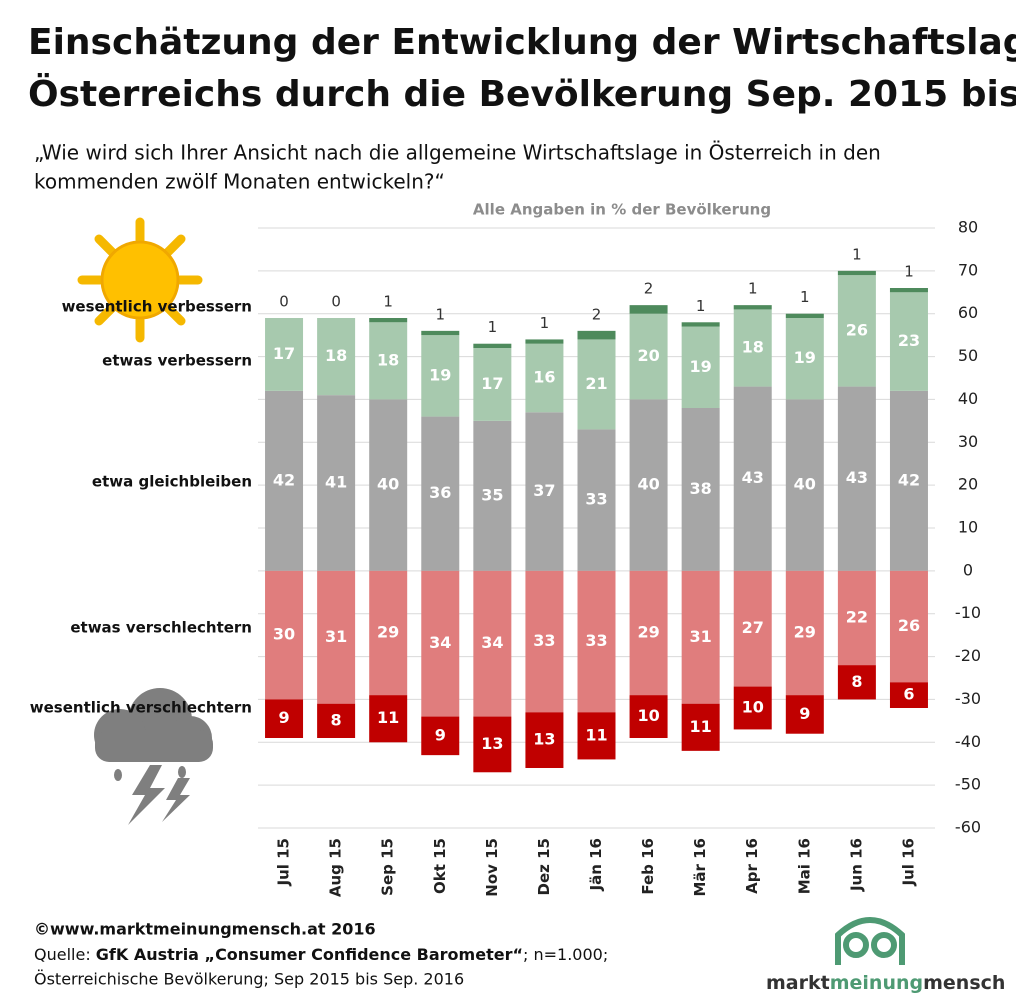 The width and height of the screenshot is (1016, 1006). What do you see at coordinates (336, 482) in the screenshot?
I see `data-label: 41` at bounding box center [336, 482].